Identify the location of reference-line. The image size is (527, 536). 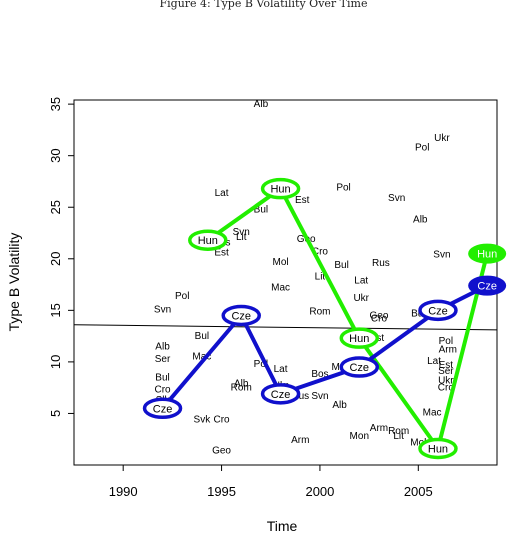
(285, 327).